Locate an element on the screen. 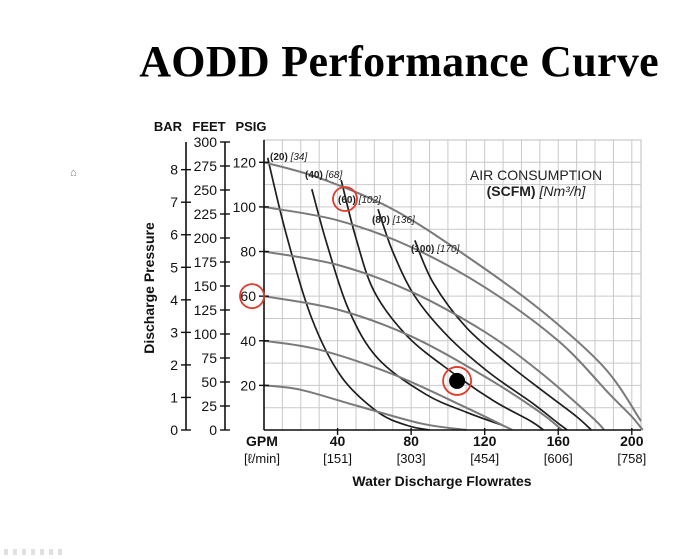 Image resolution: width=693 pixels, height=559 pixels. curve-label-nm3h: [136] is located at coordinates (402, 220).